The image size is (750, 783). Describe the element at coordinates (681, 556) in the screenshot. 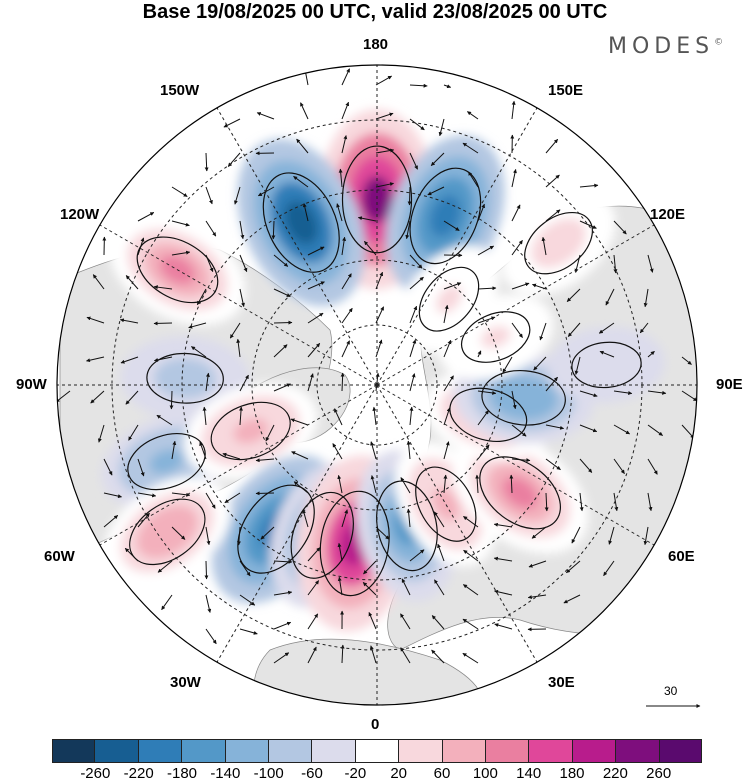

I see `lon-label-60e: 60E` at that location.